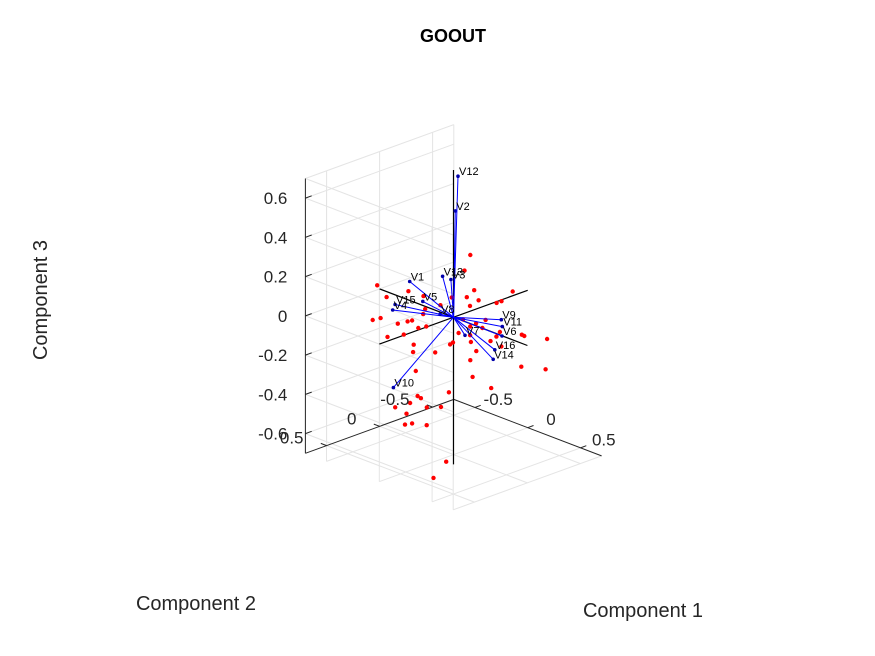 The image size is (875, 656). What do you see at coordinates (506, 346) in the screenshot?
I see `vector-label: V16` at bounding box center [506, 346].